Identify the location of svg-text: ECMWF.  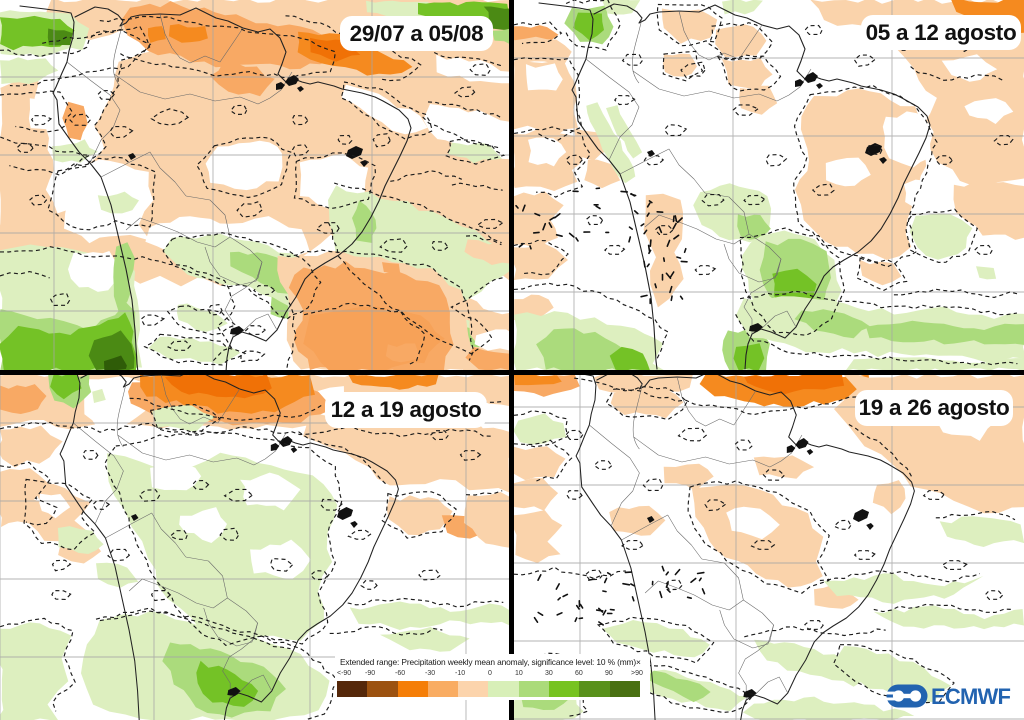
(970, 696).